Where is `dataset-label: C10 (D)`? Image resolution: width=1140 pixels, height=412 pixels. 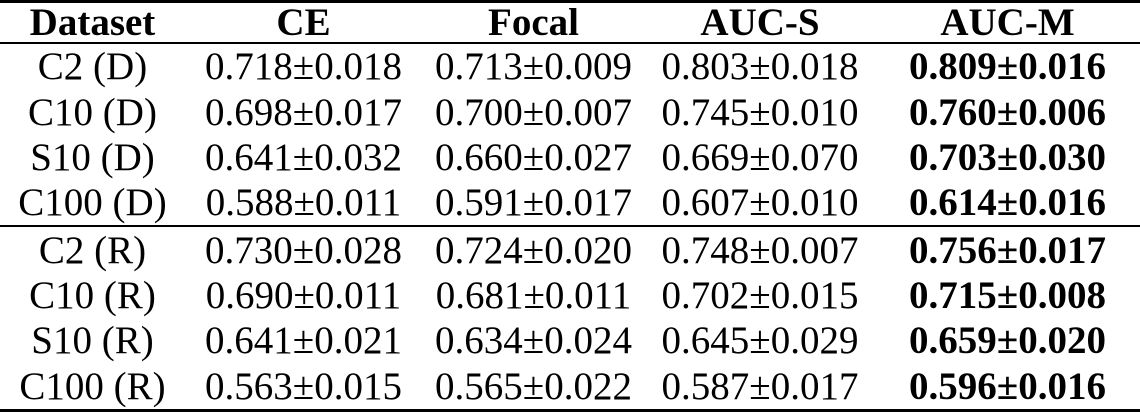
dataset-label: C10 (D) is located at coordinates (92, 112).